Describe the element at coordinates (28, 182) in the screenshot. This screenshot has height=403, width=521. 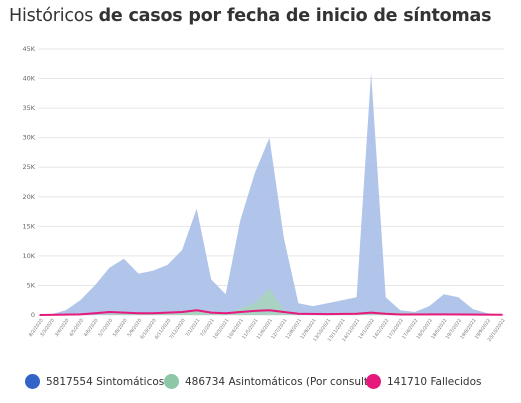
I see `y-axis-ticks: 0 5K 10K 15K 20K 25K 30K 35K 40K 45K` at that location.